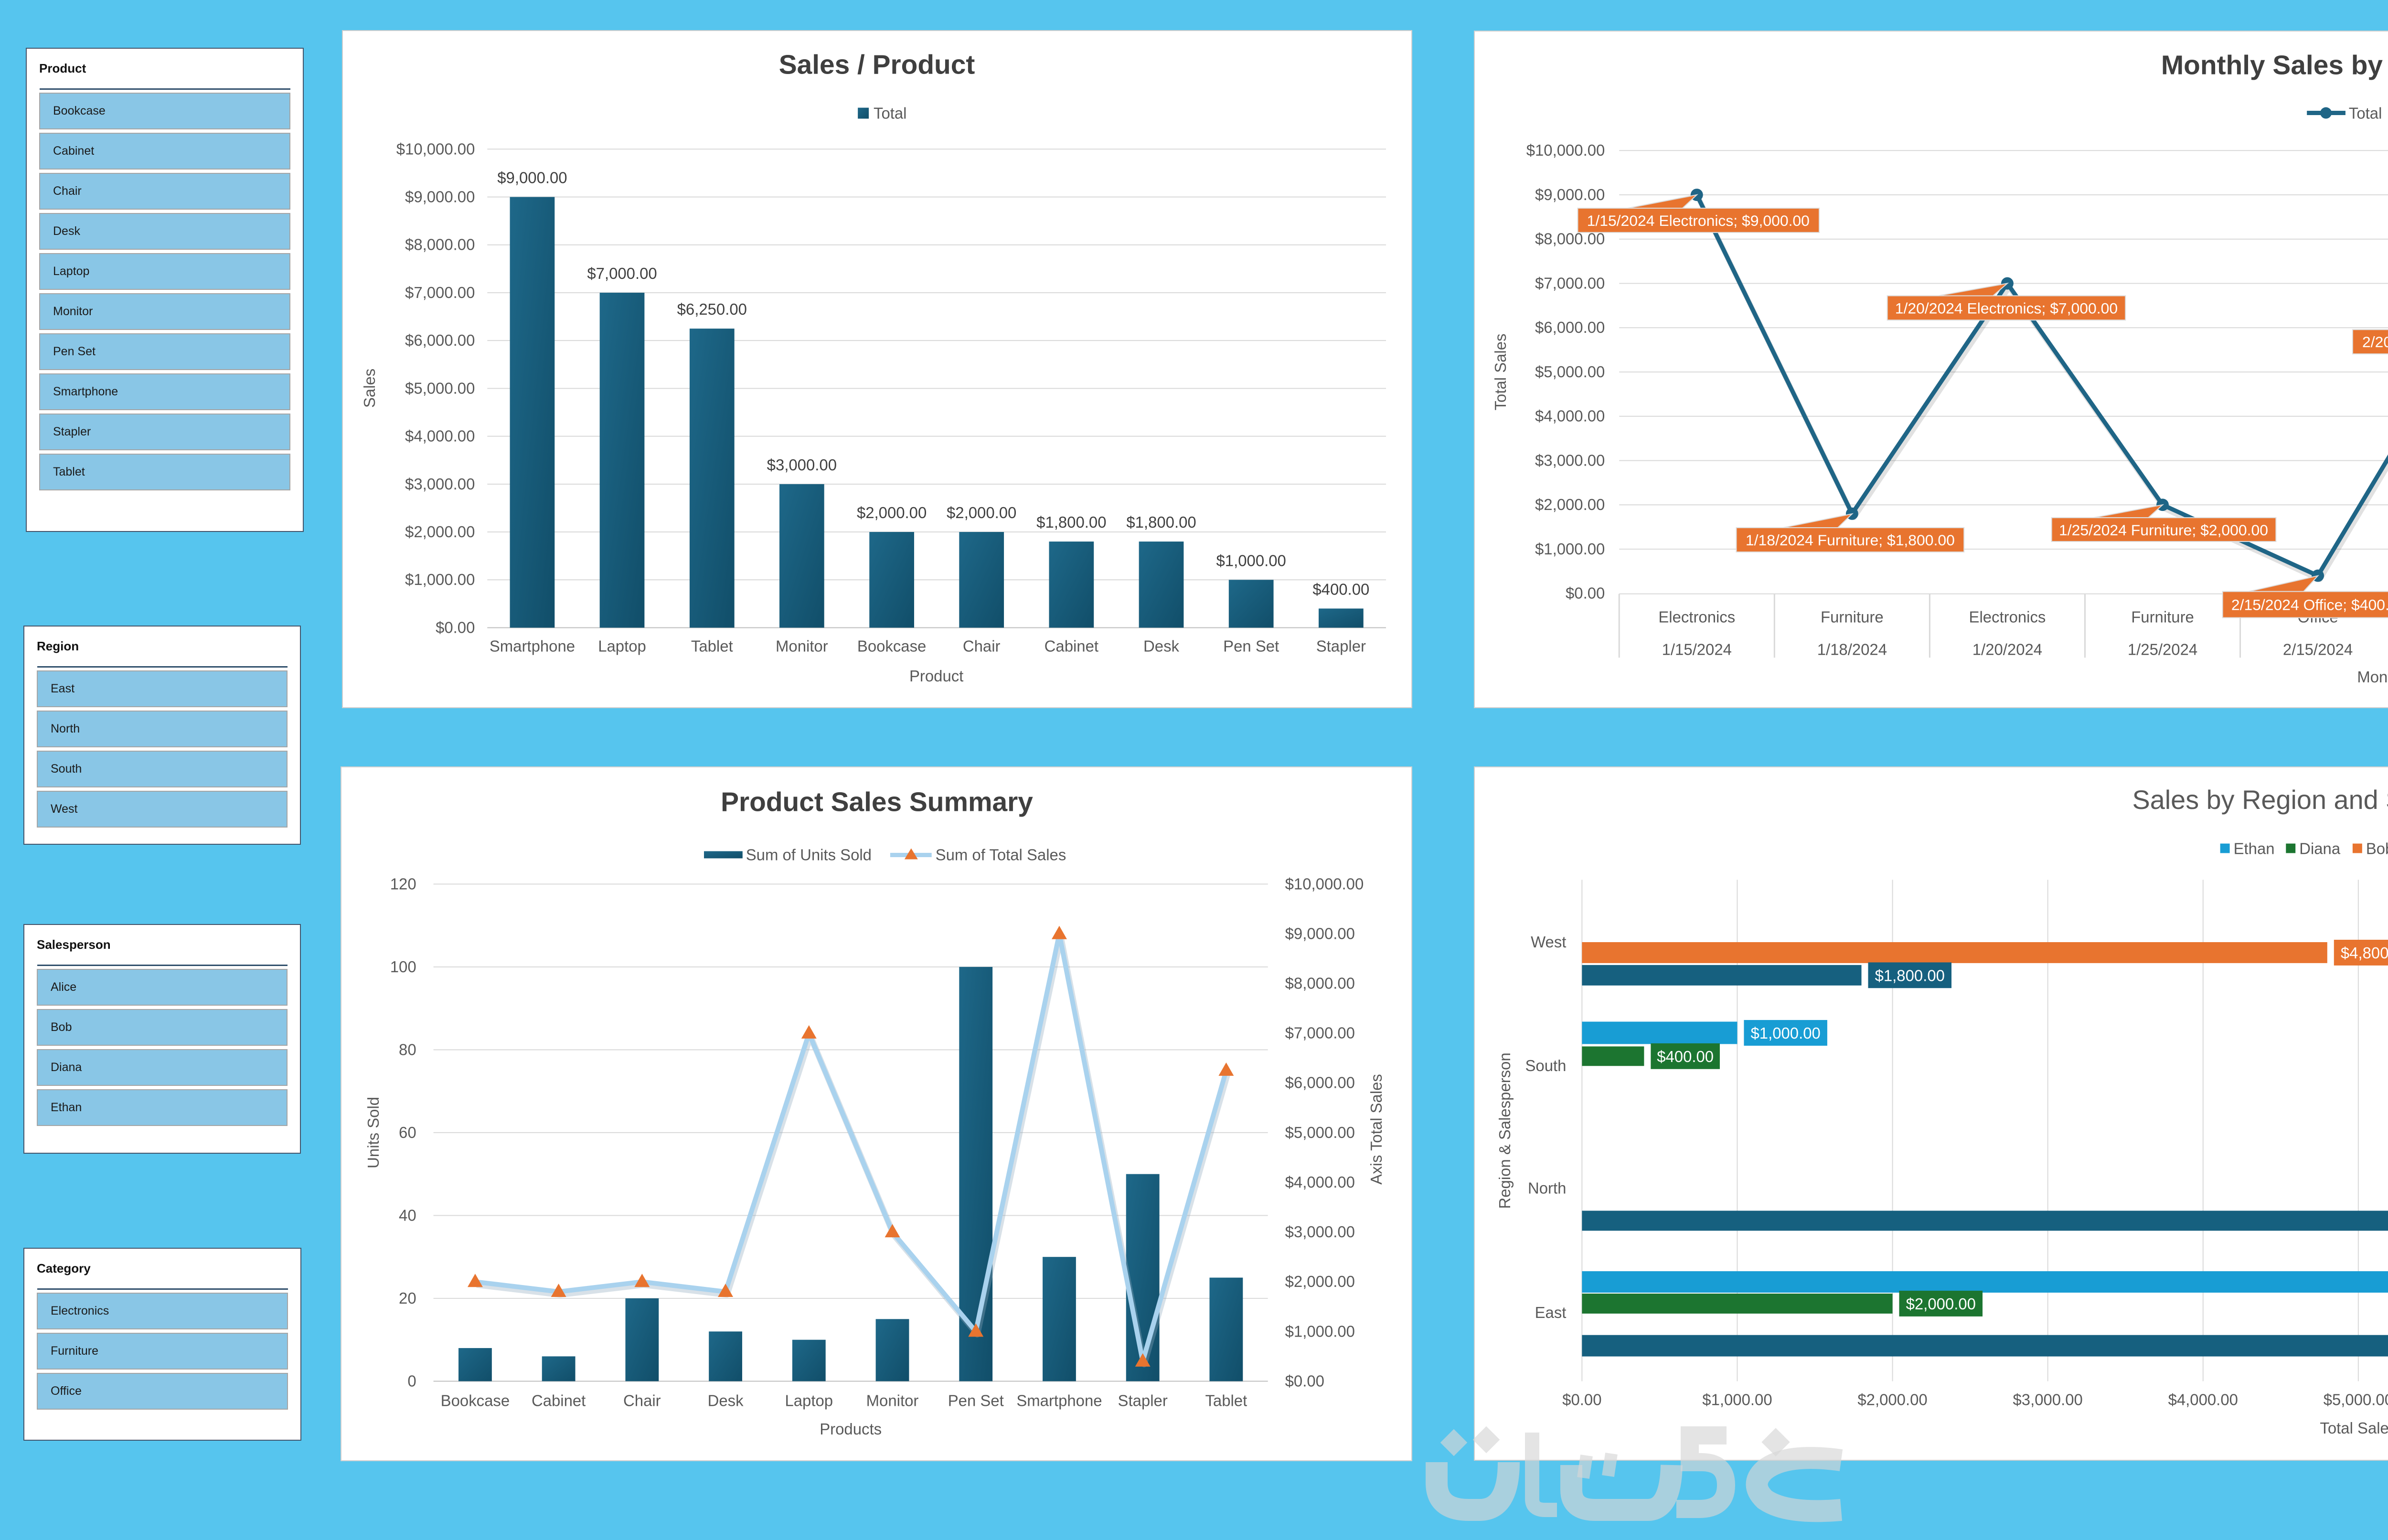  I want to click on svg-text: 80, so click(407, 1049).